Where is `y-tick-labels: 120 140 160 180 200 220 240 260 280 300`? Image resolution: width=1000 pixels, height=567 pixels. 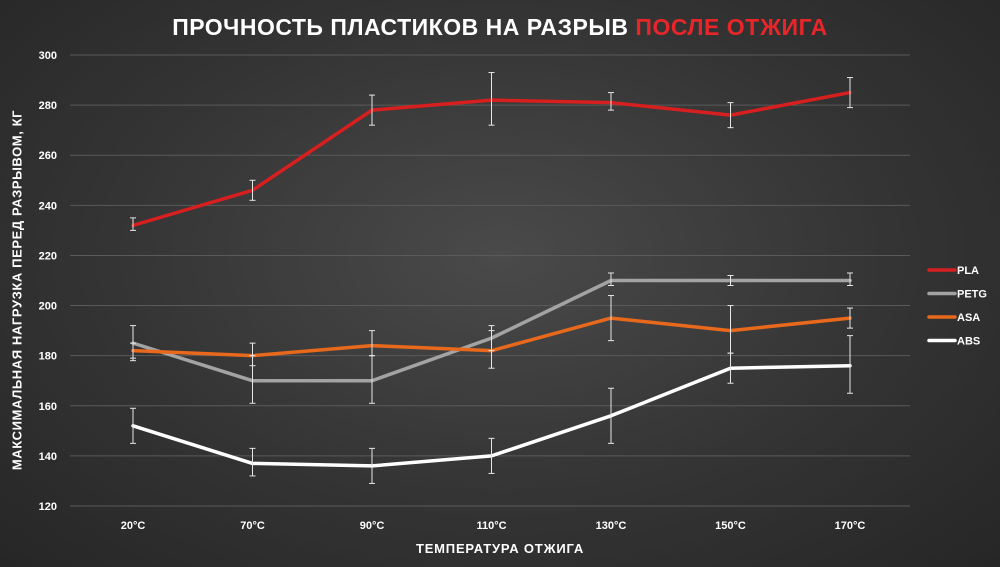 y-tick-labels: 120 140 160 180 200 220 240 260 280 300 is located at coordinates (48, 281).